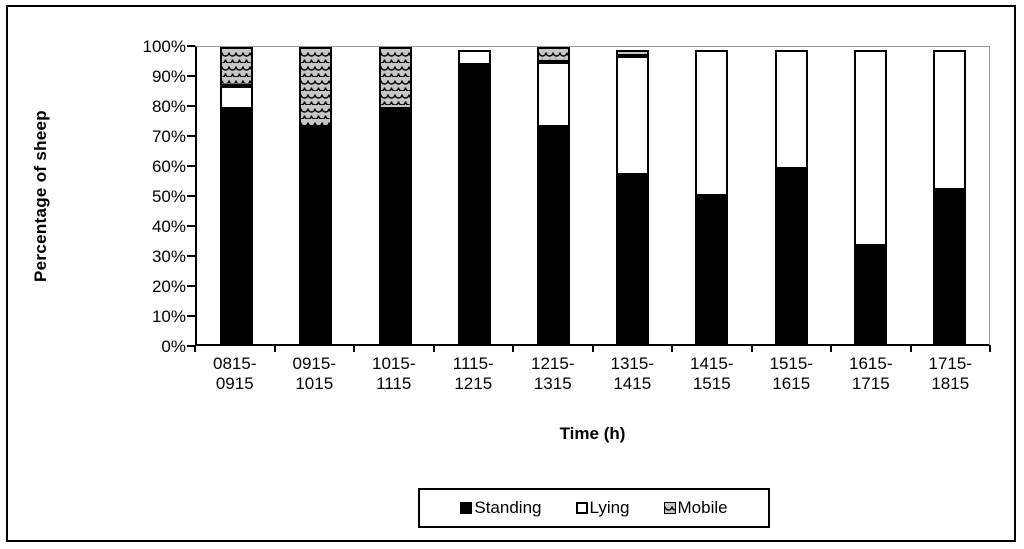 This screenshot has width=1024, height=549. What do you see at coordinates (508, 507) in the screenshot?
I see `legend-label: Standing` at bounding box center [508, 507].